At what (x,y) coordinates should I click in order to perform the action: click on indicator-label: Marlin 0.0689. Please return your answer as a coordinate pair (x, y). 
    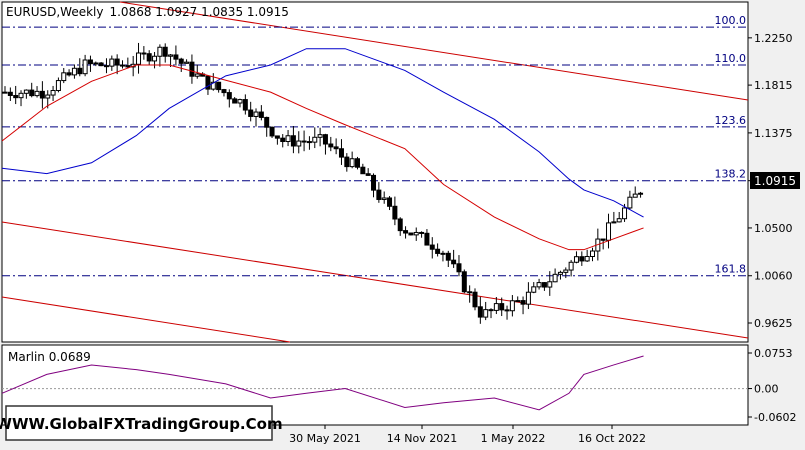
    Looking at the image, I should click on (49, 357).